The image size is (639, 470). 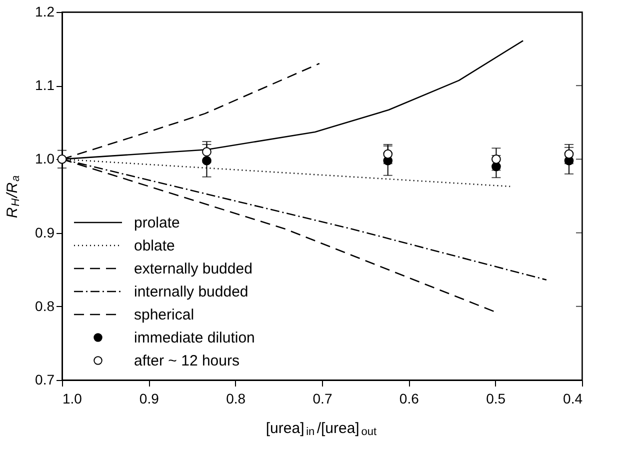 What do you see at coordinates (164, 315) in the screenshot?
I see `legend-label: spherical` at bounding box center [164, 315].